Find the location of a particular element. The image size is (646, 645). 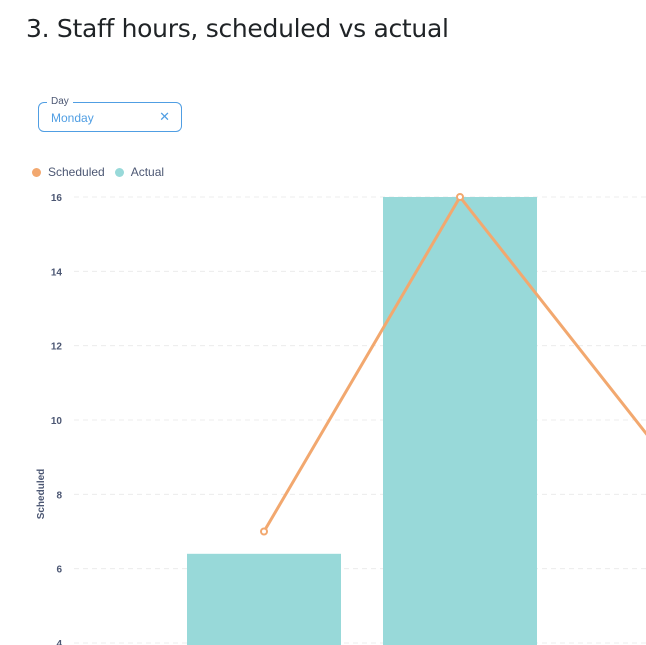

chart-legend: Scheduled Actual is located at coordinates (98, 172).